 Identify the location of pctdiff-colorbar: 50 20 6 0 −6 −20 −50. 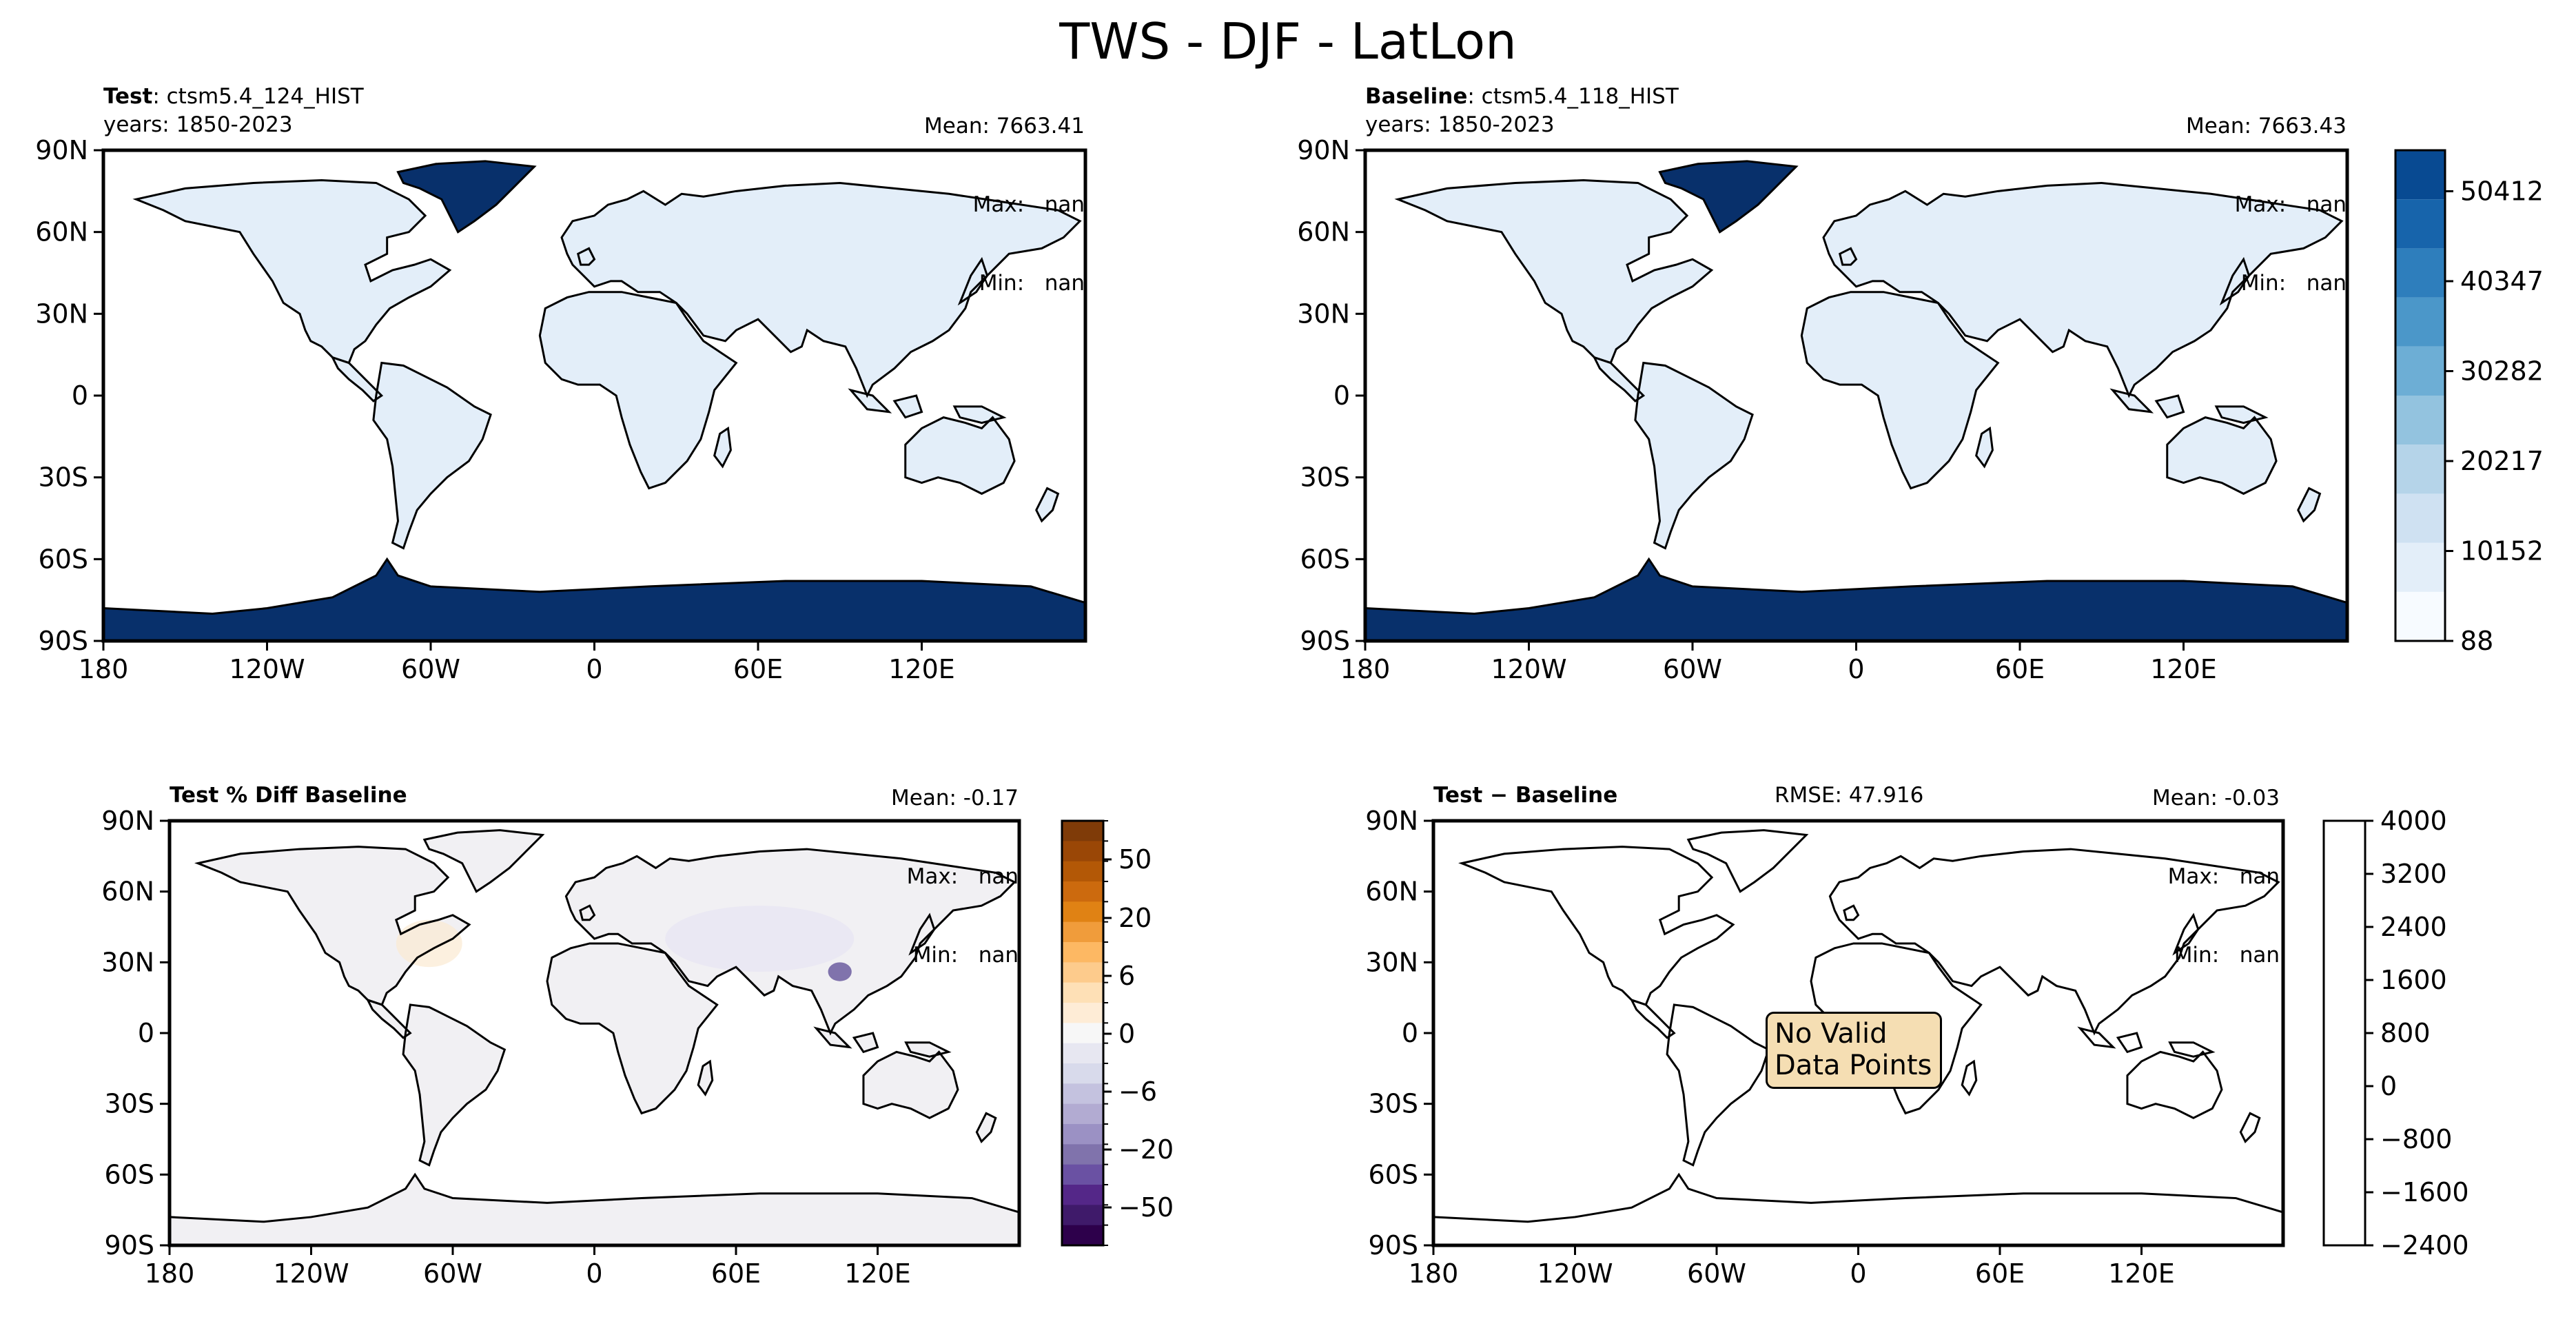
(1117, 1033).